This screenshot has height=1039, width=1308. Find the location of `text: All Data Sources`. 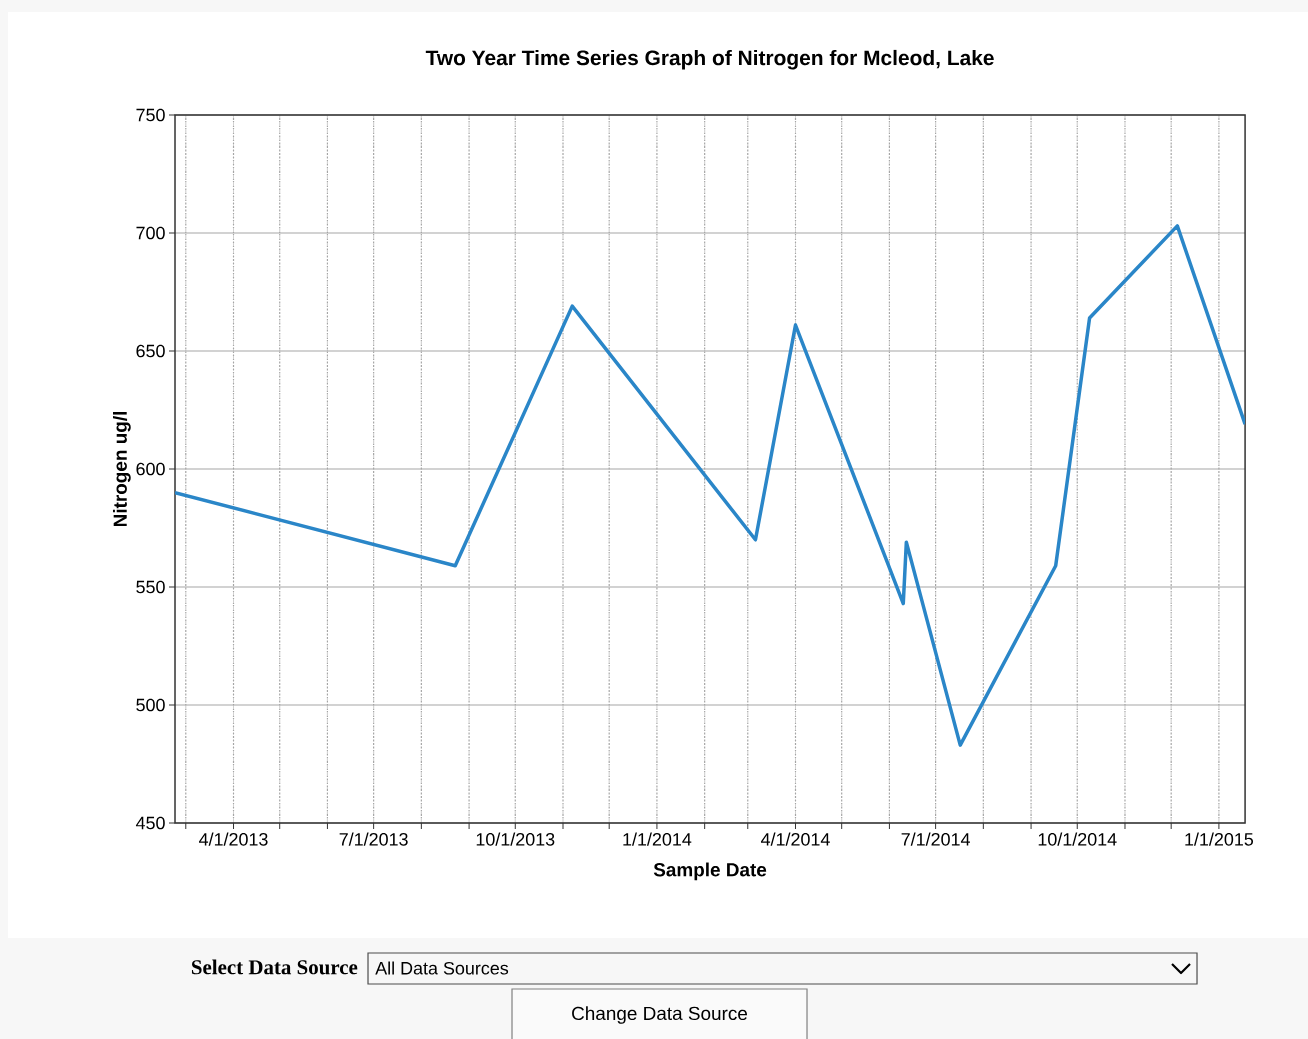

text: All Data Sources is located at coordinates (442, 968).